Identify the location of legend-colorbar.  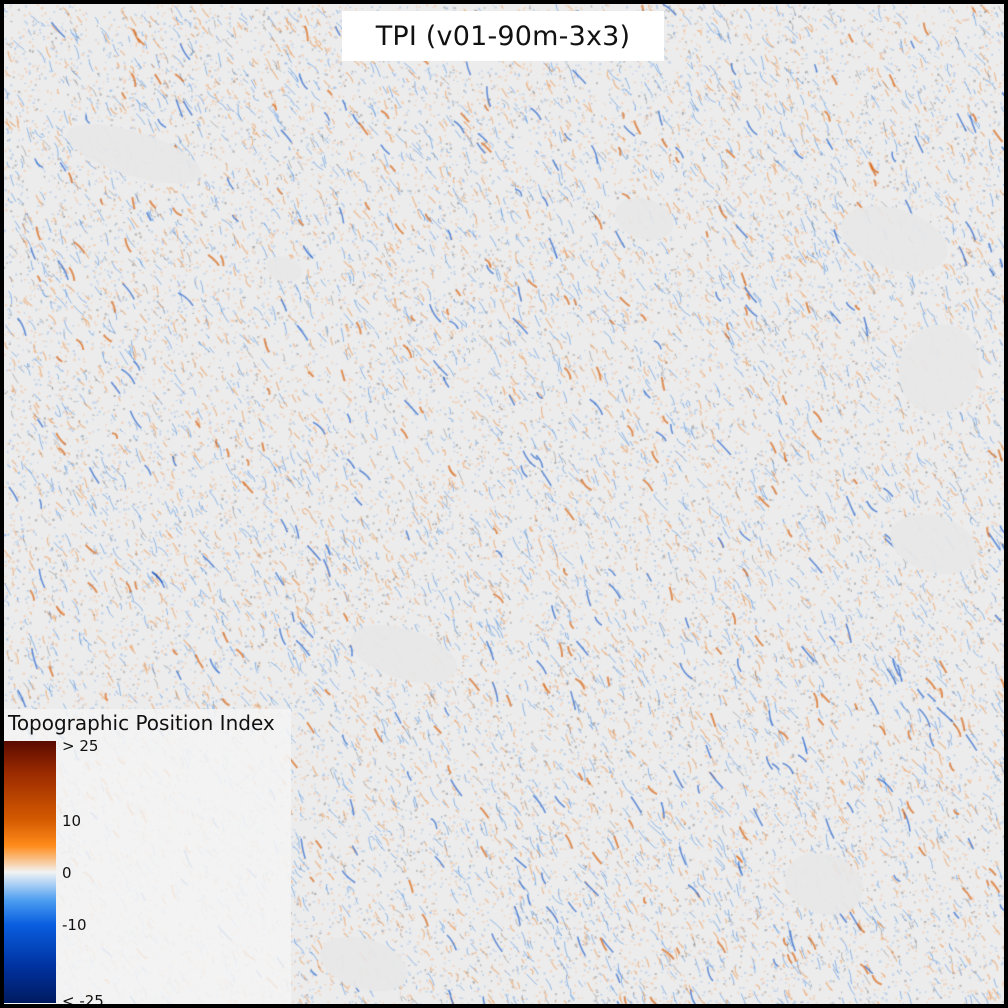
(30, 872).